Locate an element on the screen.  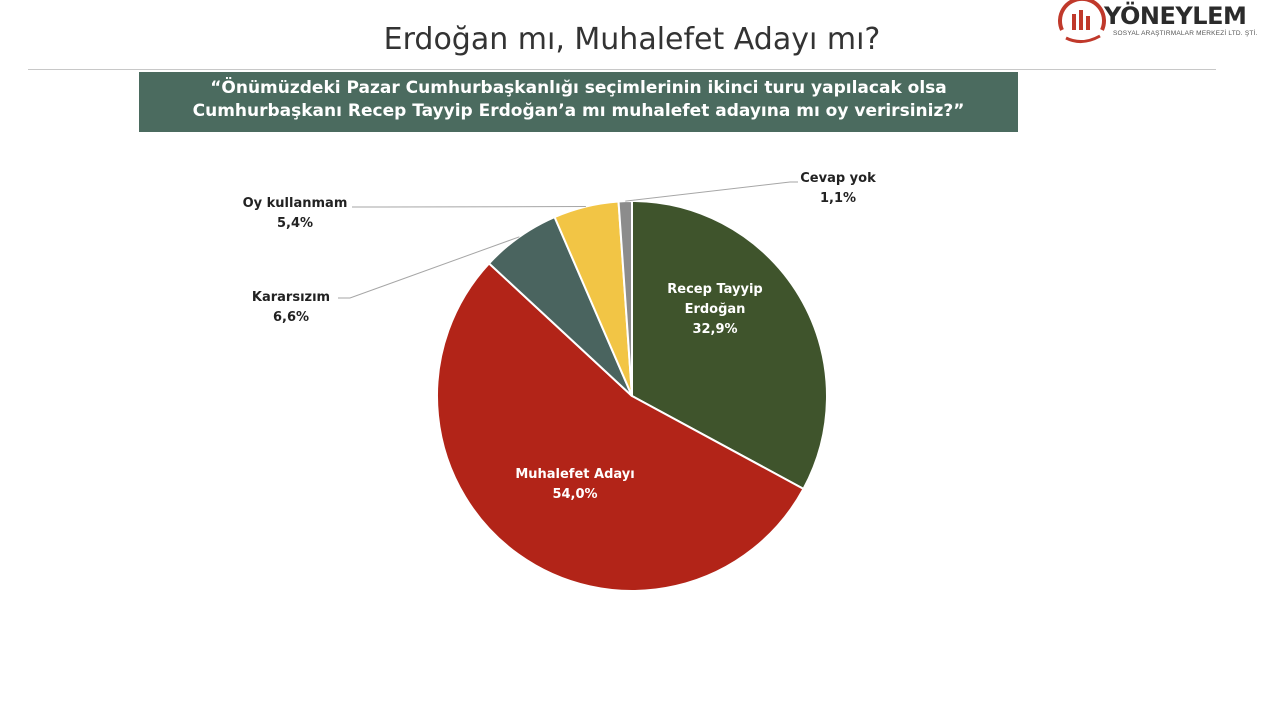
leader-line-kararsizim is located at coordinates (429, 267).